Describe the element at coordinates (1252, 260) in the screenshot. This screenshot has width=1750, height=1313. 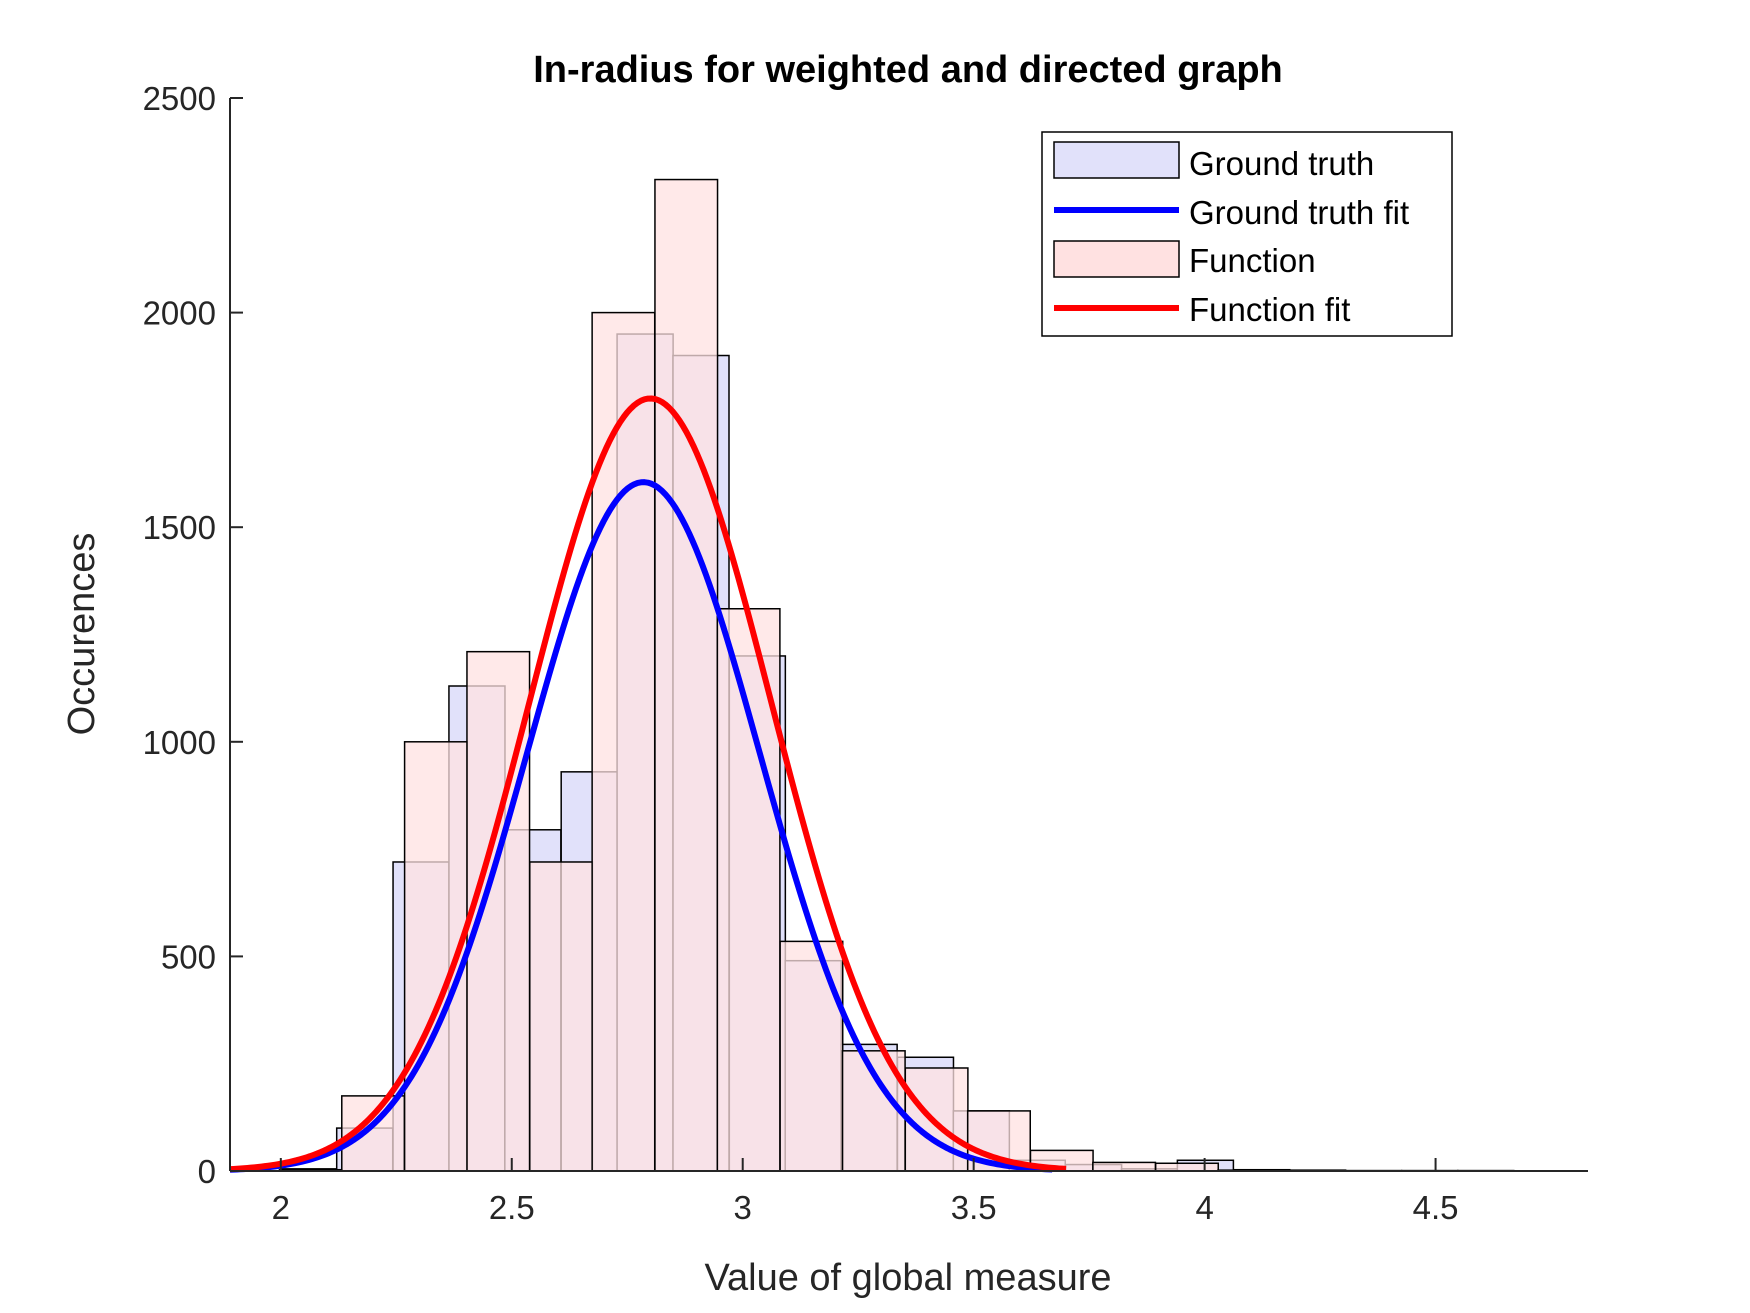
I see `legend-label-function: Function` at that location.